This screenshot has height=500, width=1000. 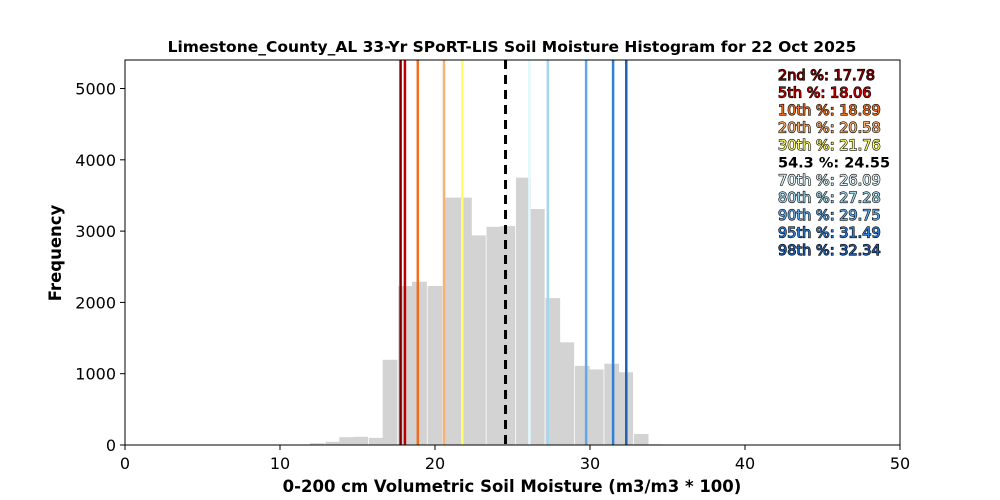 What do you see at coordinates (829, 129) in the screenshot?
I see `percentile-label-3: 20th %: 20.58` at bounding box center [829, 129].